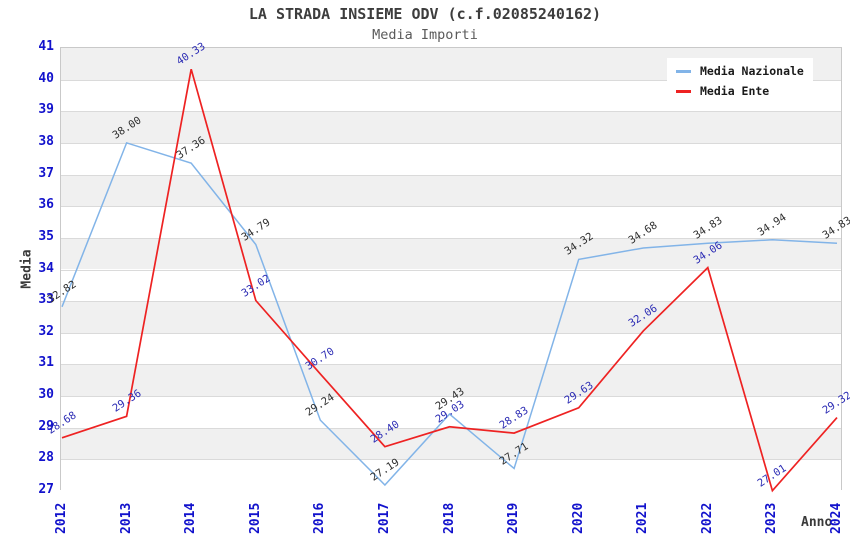 Image resolution: width=850 pixels, height=550 pixels. Describe the element at coordinates (255, 518) in the screenshot. I see `x-tick-label: 2015` at that location.